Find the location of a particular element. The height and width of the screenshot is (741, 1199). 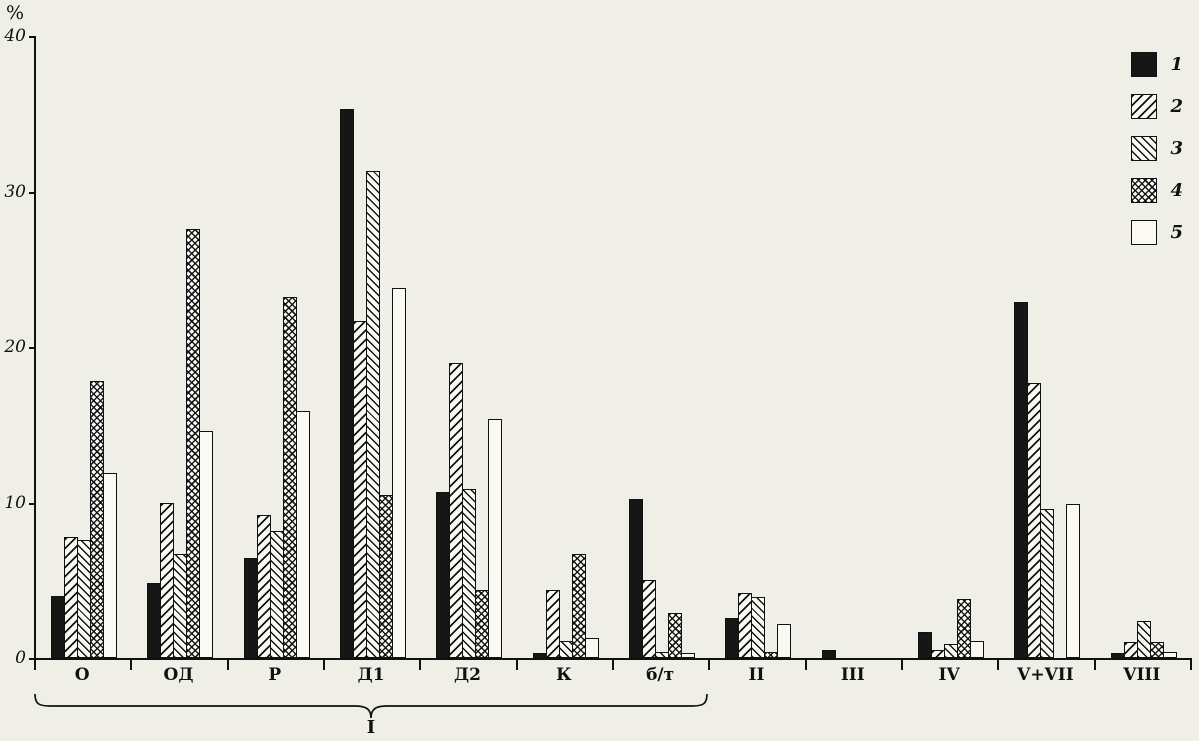

y-tick-label: 40 is located at coordinates (15, 36).